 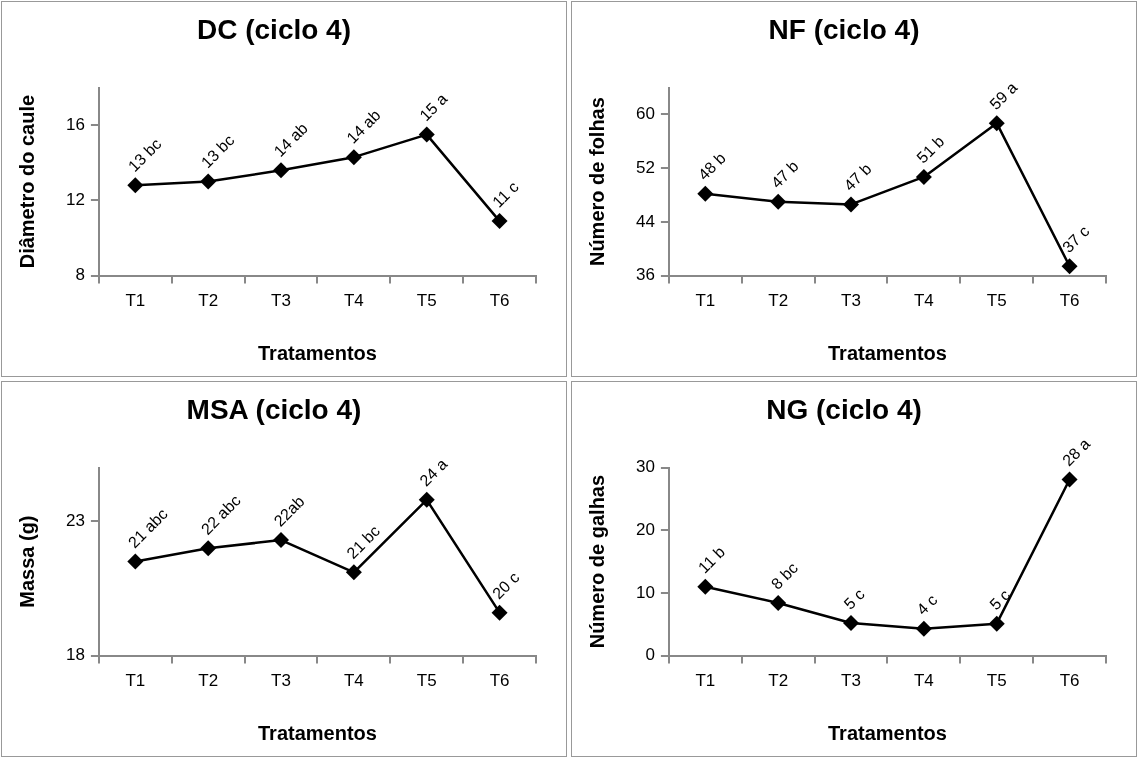 What do you see at coordinates (274, 29) in the screenshot?
I see `chart-title: DC (ciclo 4)` at bounding box center [274, 29].